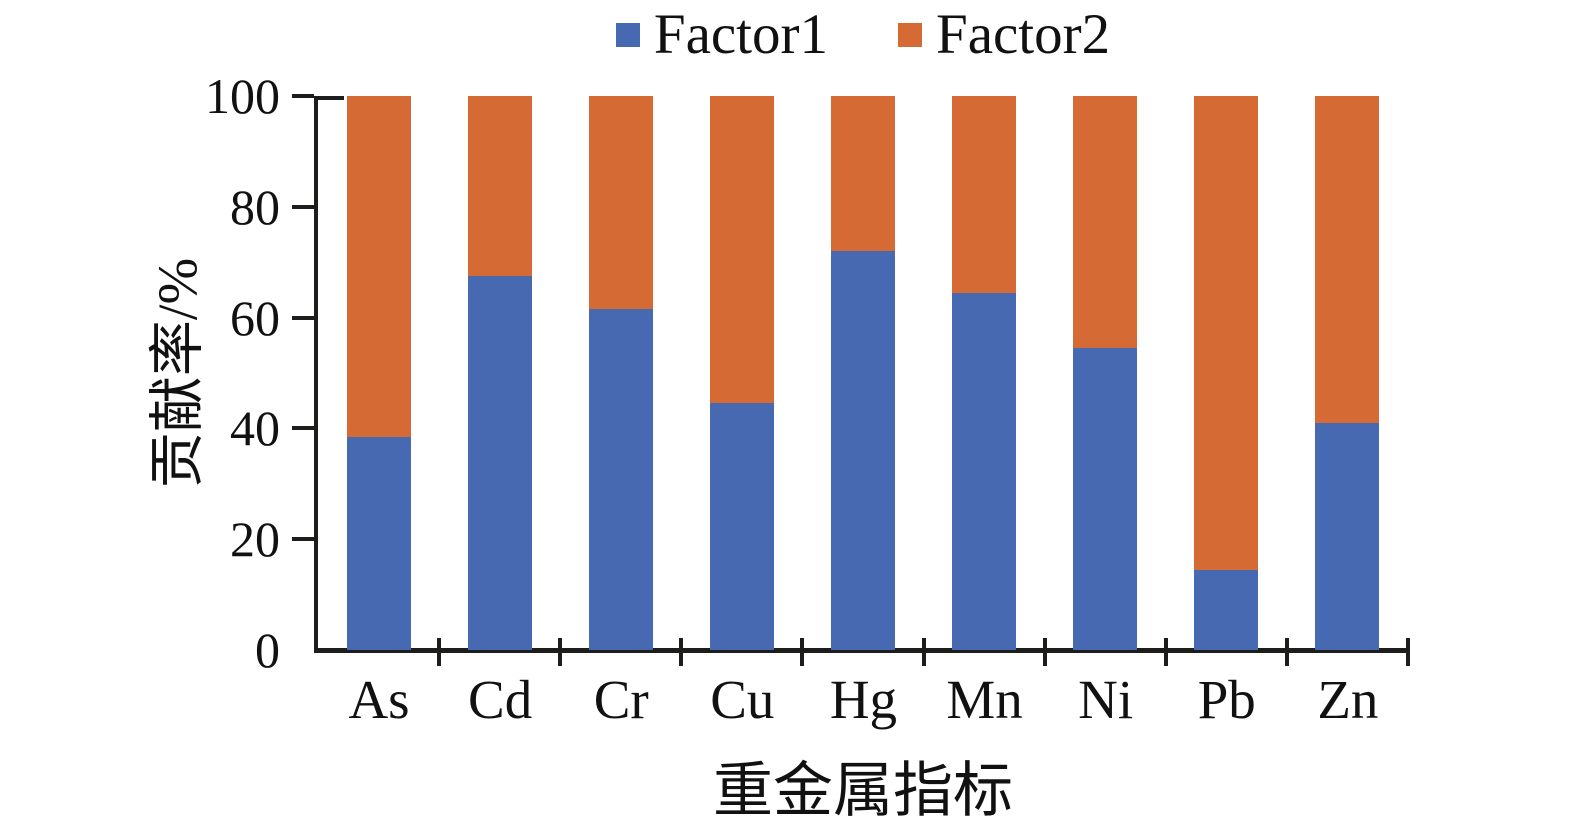 This screenshot has height=820, width=1575. I want to click on y-tick-label-20: 20, so click(255, 539).